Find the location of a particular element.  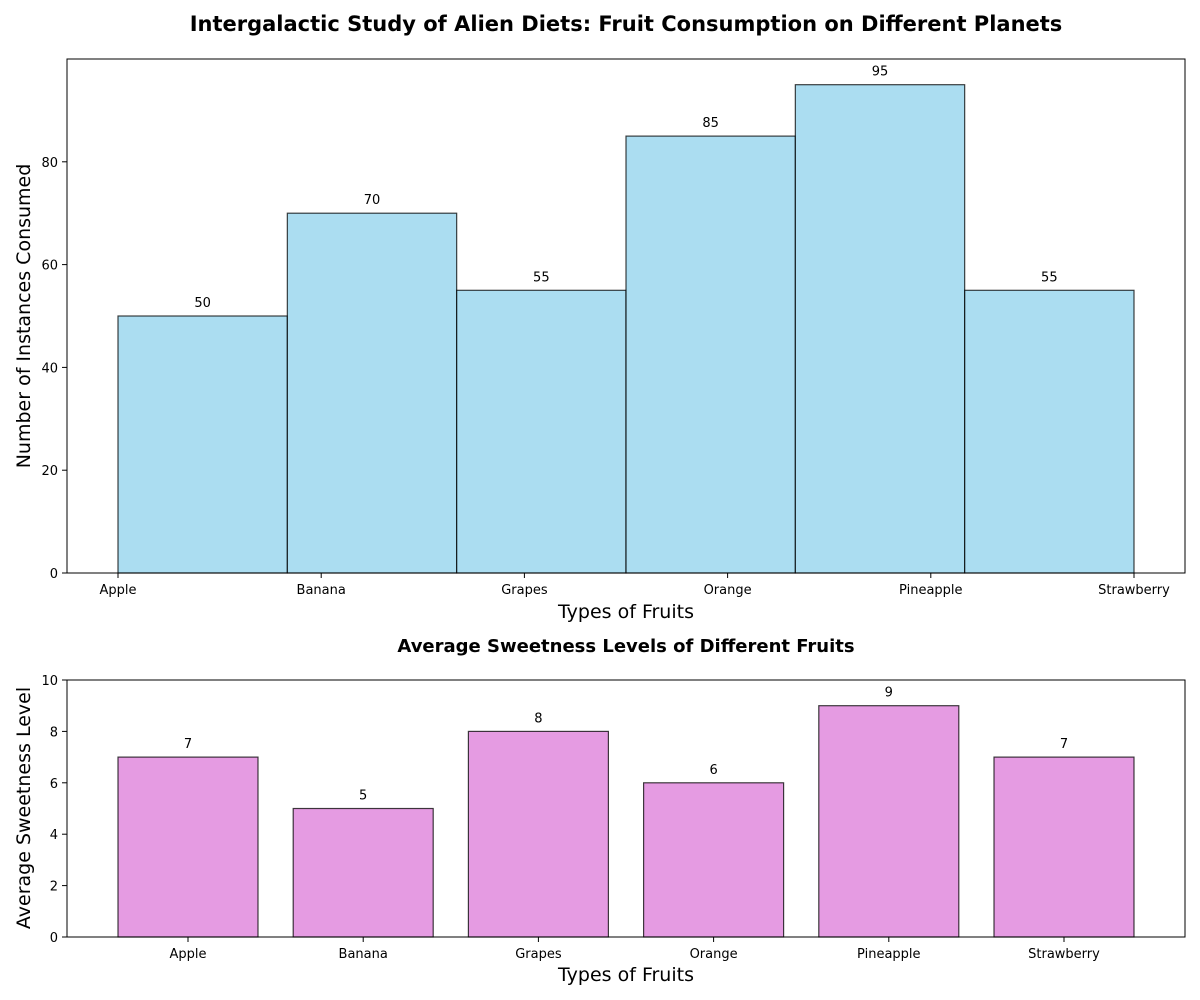

chart2-x-tick-label: Apple is located at coordinates (187, 954).